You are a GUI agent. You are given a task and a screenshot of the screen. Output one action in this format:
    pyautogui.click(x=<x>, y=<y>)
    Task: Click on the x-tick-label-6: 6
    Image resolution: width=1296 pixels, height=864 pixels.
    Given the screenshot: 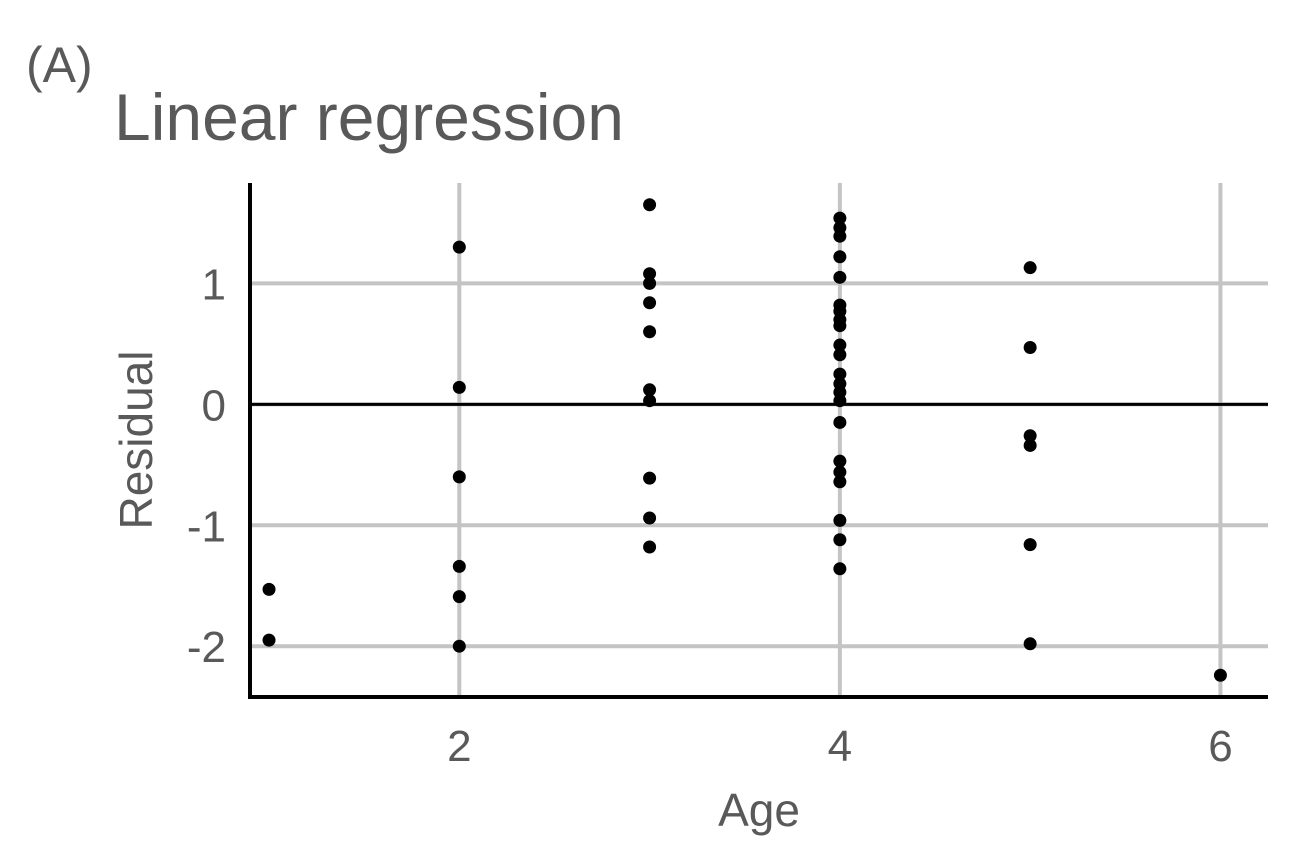 What is the action you would take?
    pyautogui.click(x=1220, y=746)
    